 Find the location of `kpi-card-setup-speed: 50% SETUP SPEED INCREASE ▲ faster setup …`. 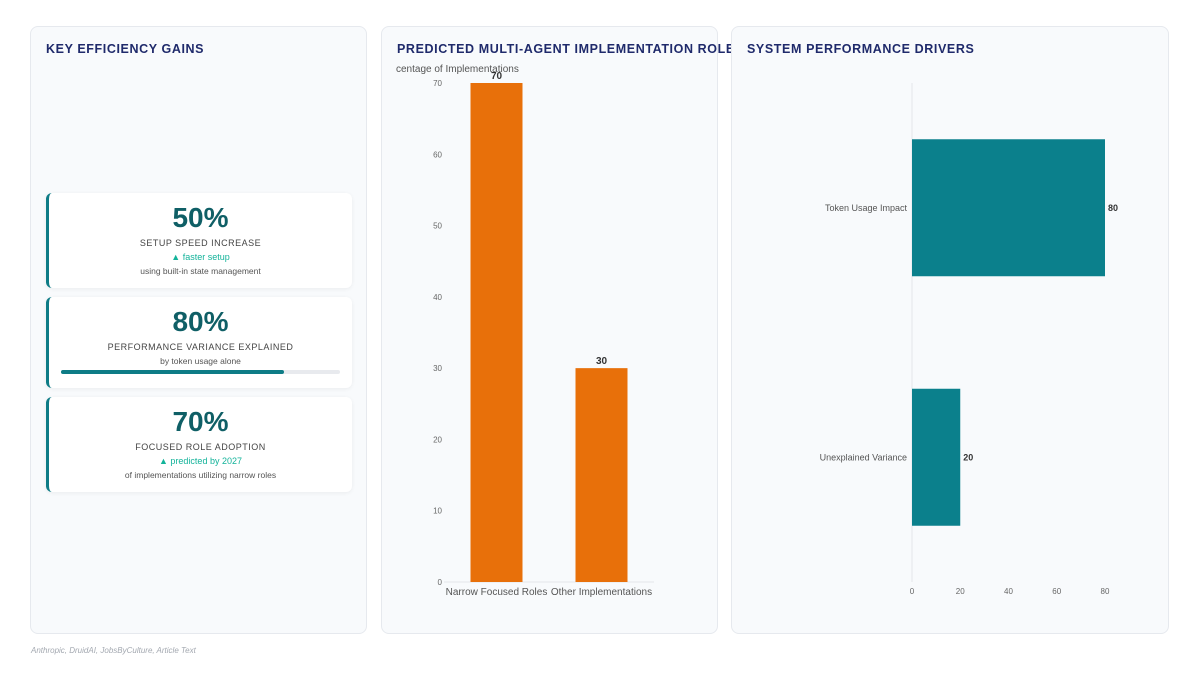

kpi-card-setup-speed: 50% SETUP SPEED INCREASE ▲ faster setup … is located at coordinates (199, 240).